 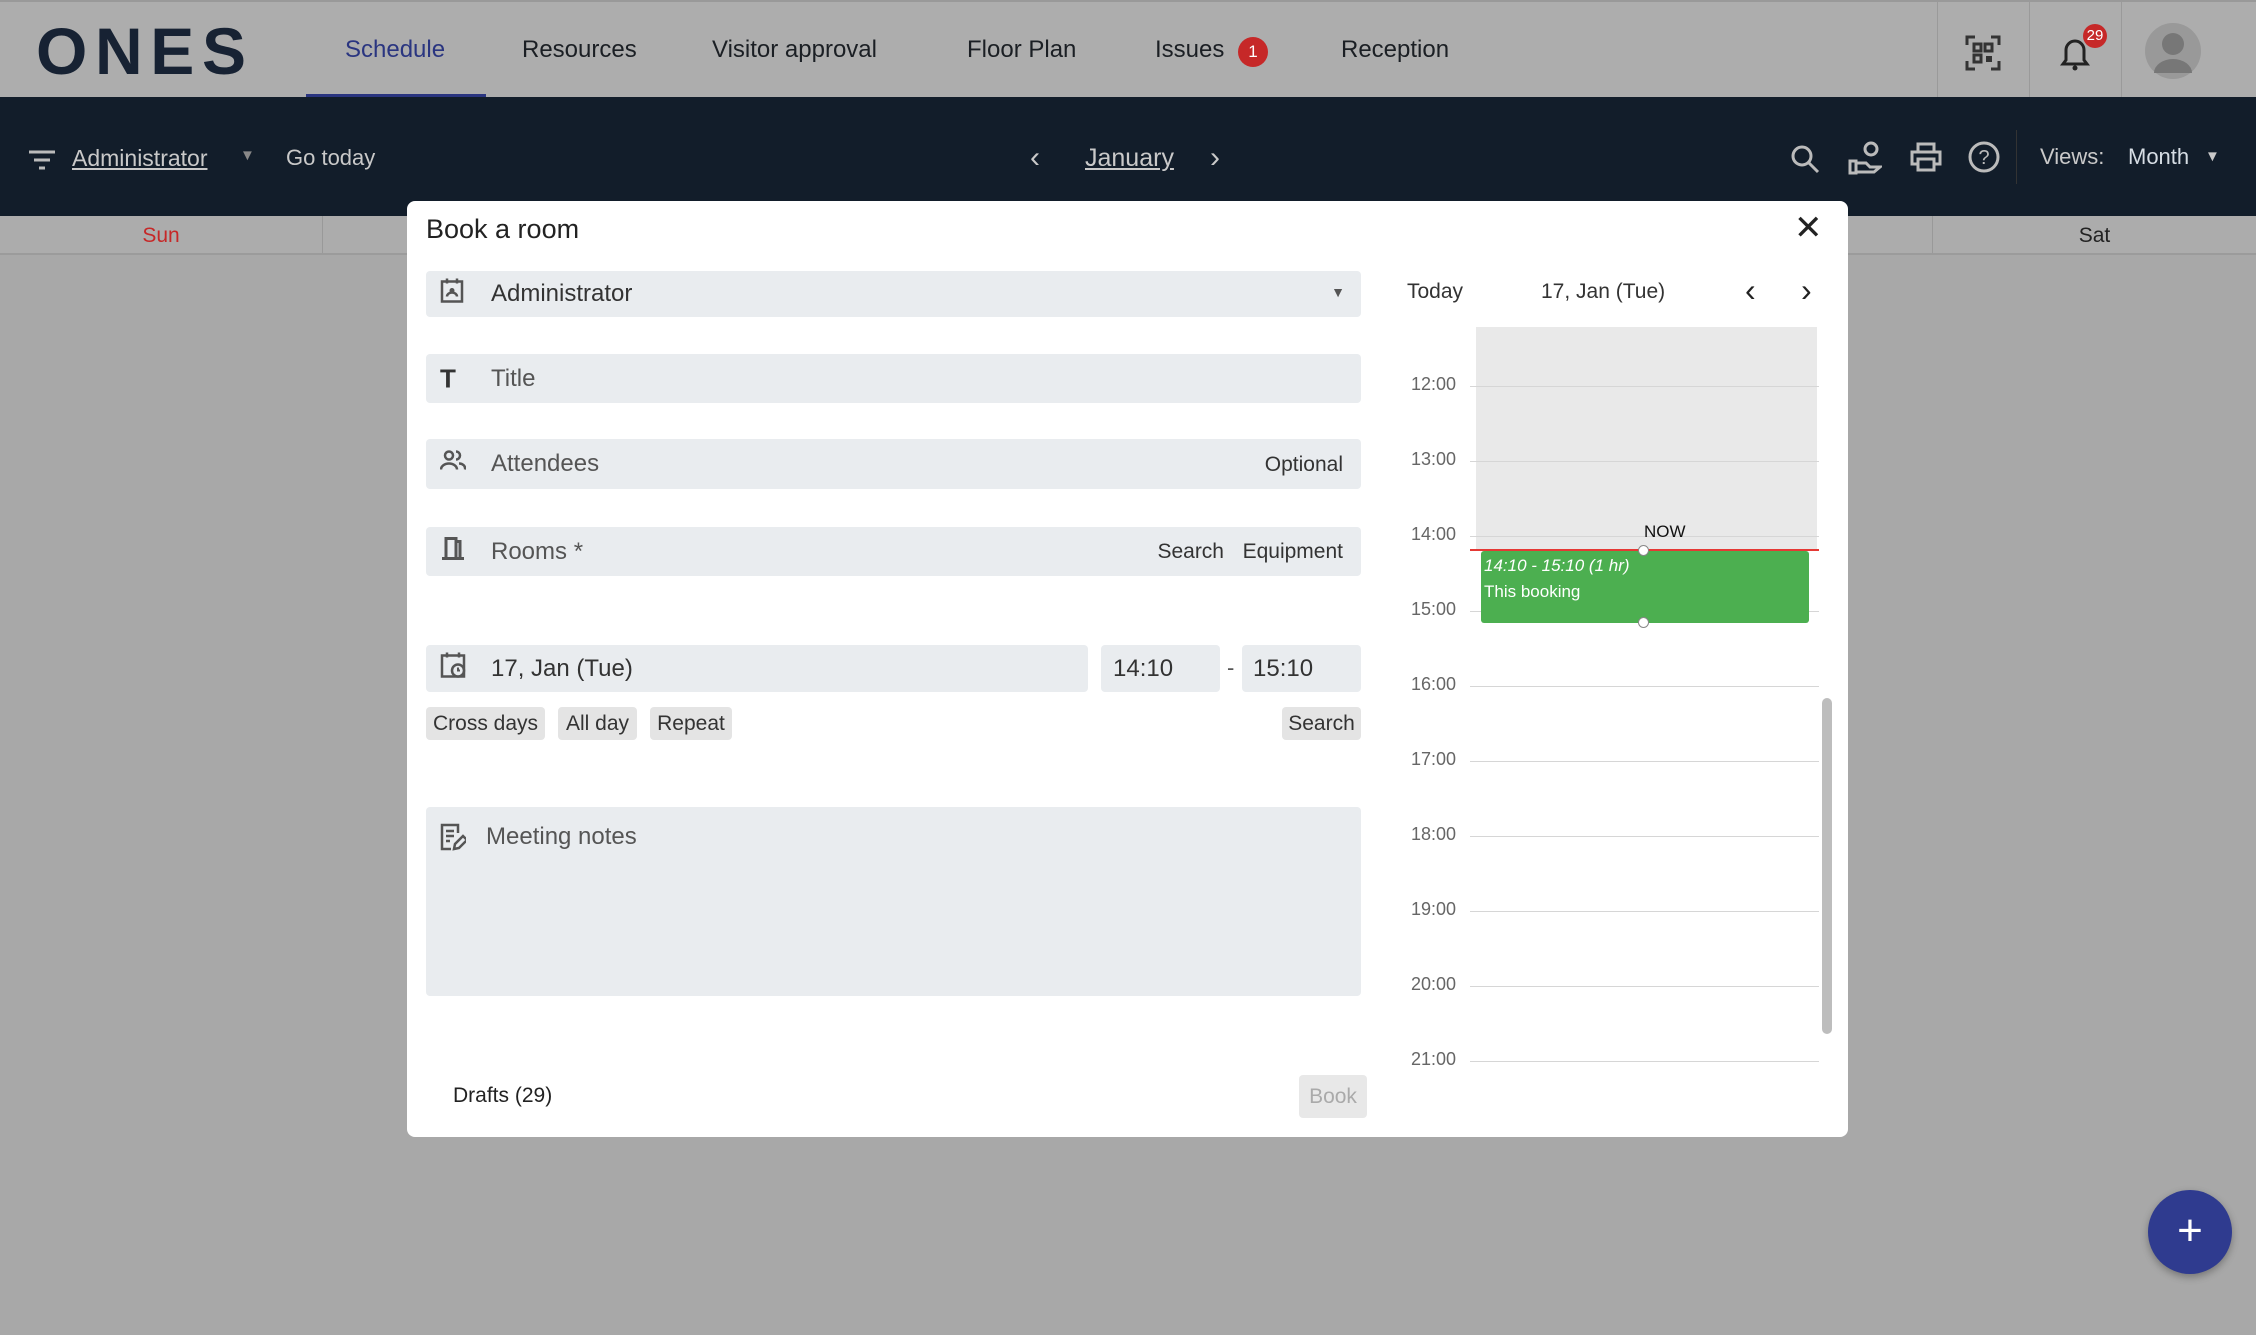 What do you see at coordinates (1434, 534) in the screenshot?
I see `hour-label: 14:00` at bounding box center [1434, 534].